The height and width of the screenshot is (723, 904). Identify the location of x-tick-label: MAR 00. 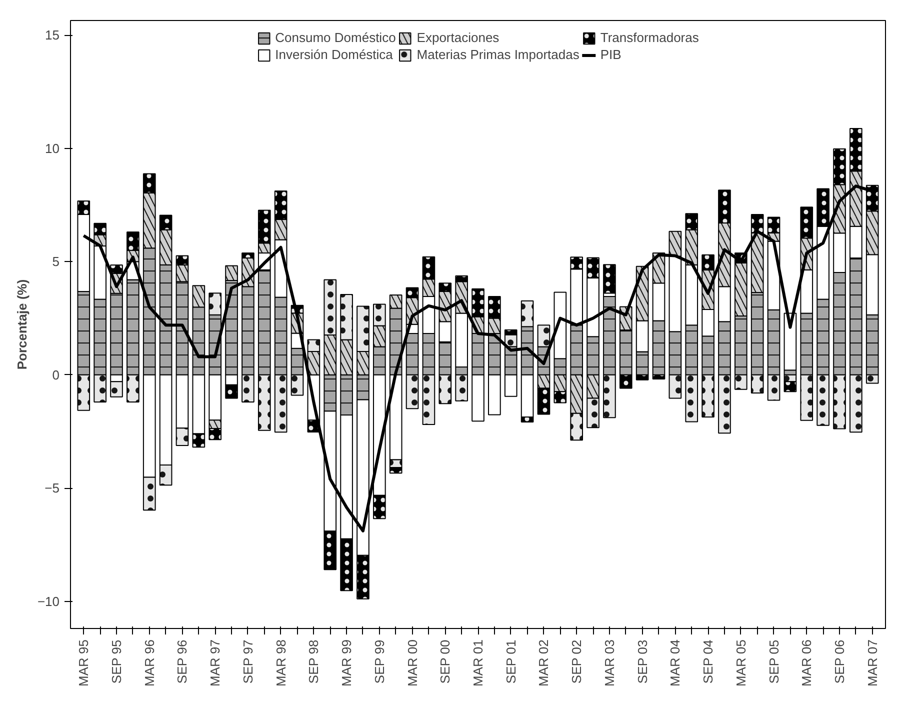
(412, 662).